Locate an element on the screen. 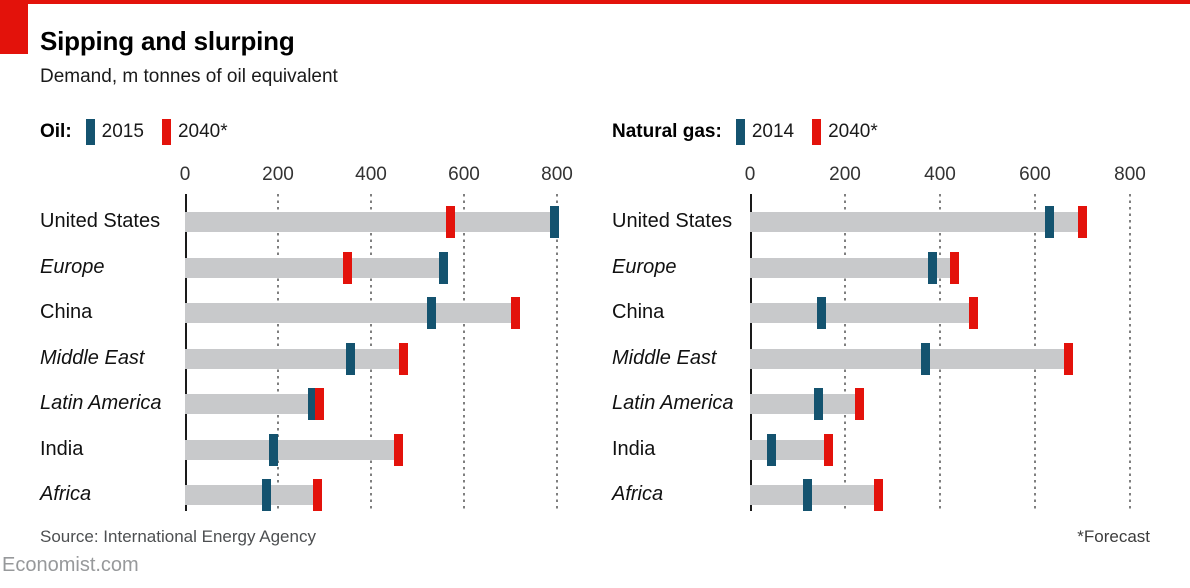 The width and height of the screenshot is (1190, 588). row-label-oil: United States is located at coordinates (100, 221).